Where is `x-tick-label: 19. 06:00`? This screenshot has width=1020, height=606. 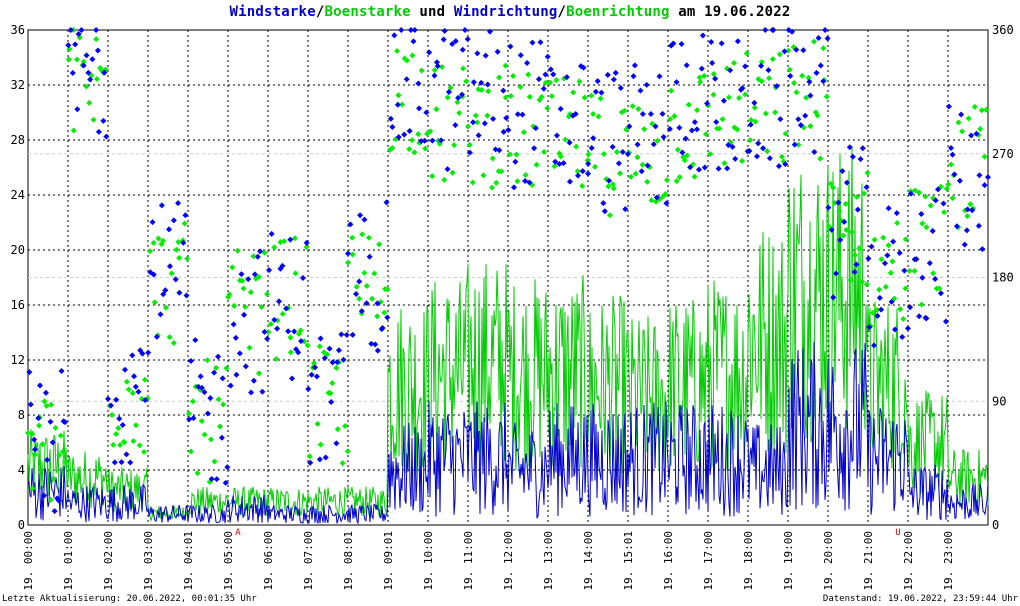
x-tick-label: 19. 06:00 is located at coordinates (268, 561).